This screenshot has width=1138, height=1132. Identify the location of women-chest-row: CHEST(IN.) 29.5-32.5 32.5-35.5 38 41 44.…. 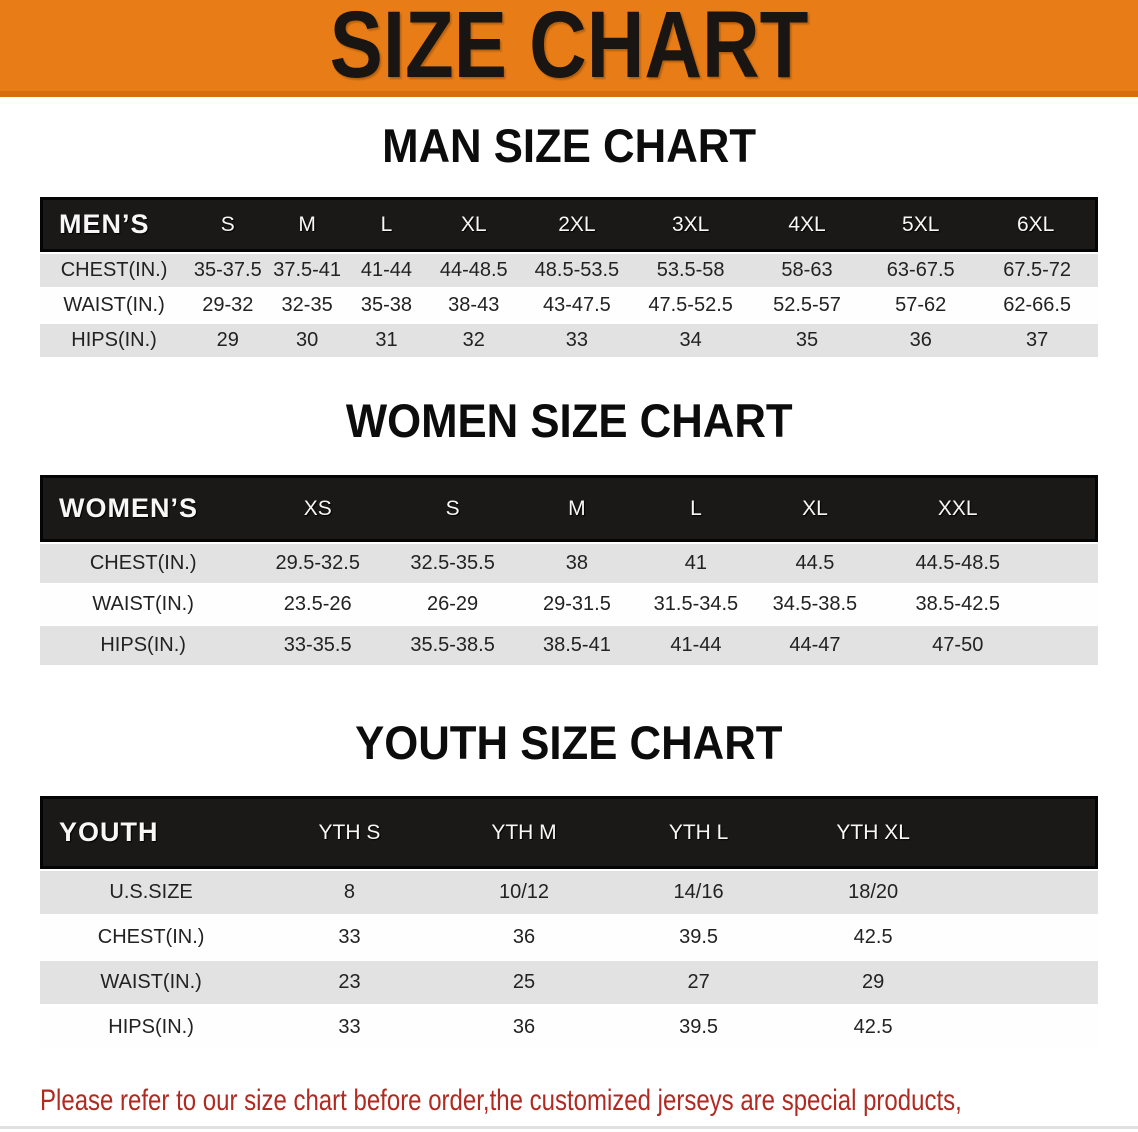
(569, 563).